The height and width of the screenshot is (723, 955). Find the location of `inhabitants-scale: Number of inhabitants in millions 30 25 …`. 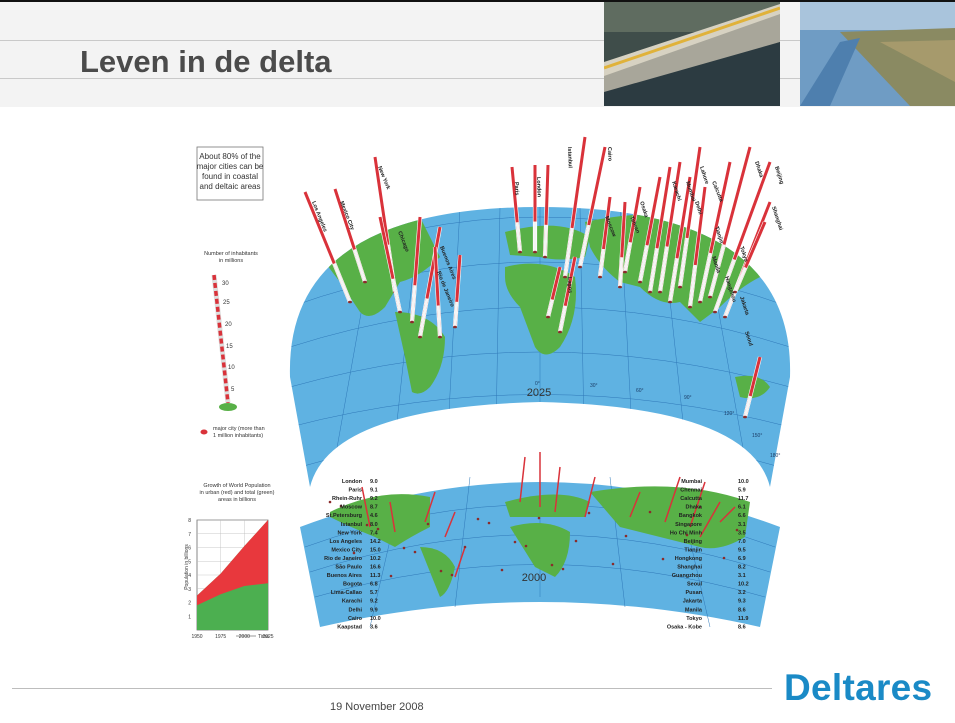

inhabitants-scale: Number of inhabitants in millions 30 25 … is located at coordinates (231, 331).